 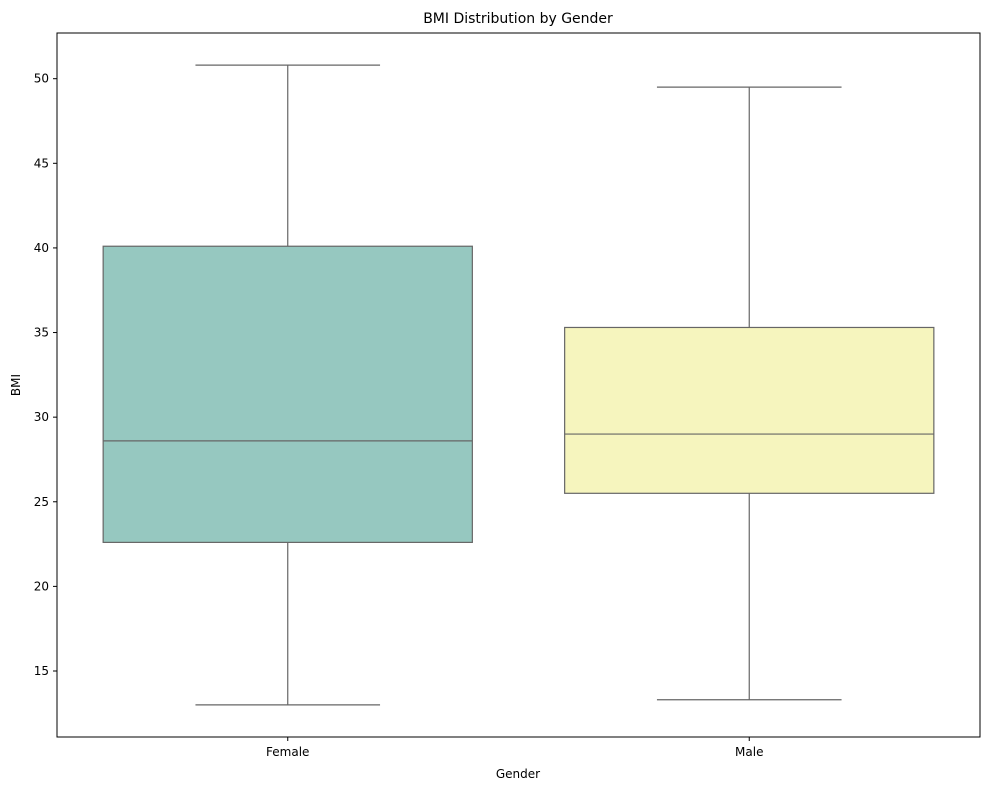 I want to click on y-tick-label: 25, so click(x=41, y=502).